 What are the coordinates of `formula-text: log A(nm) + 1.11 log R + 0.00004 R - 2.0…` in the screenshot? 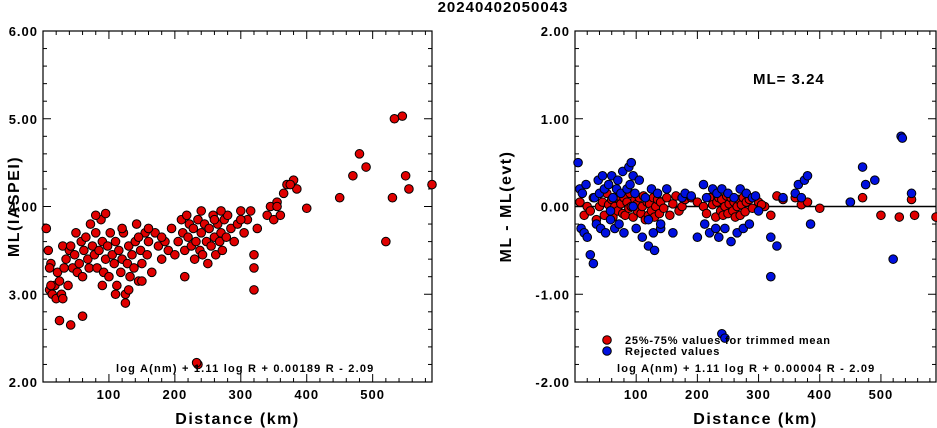 It's located at (746, 369).